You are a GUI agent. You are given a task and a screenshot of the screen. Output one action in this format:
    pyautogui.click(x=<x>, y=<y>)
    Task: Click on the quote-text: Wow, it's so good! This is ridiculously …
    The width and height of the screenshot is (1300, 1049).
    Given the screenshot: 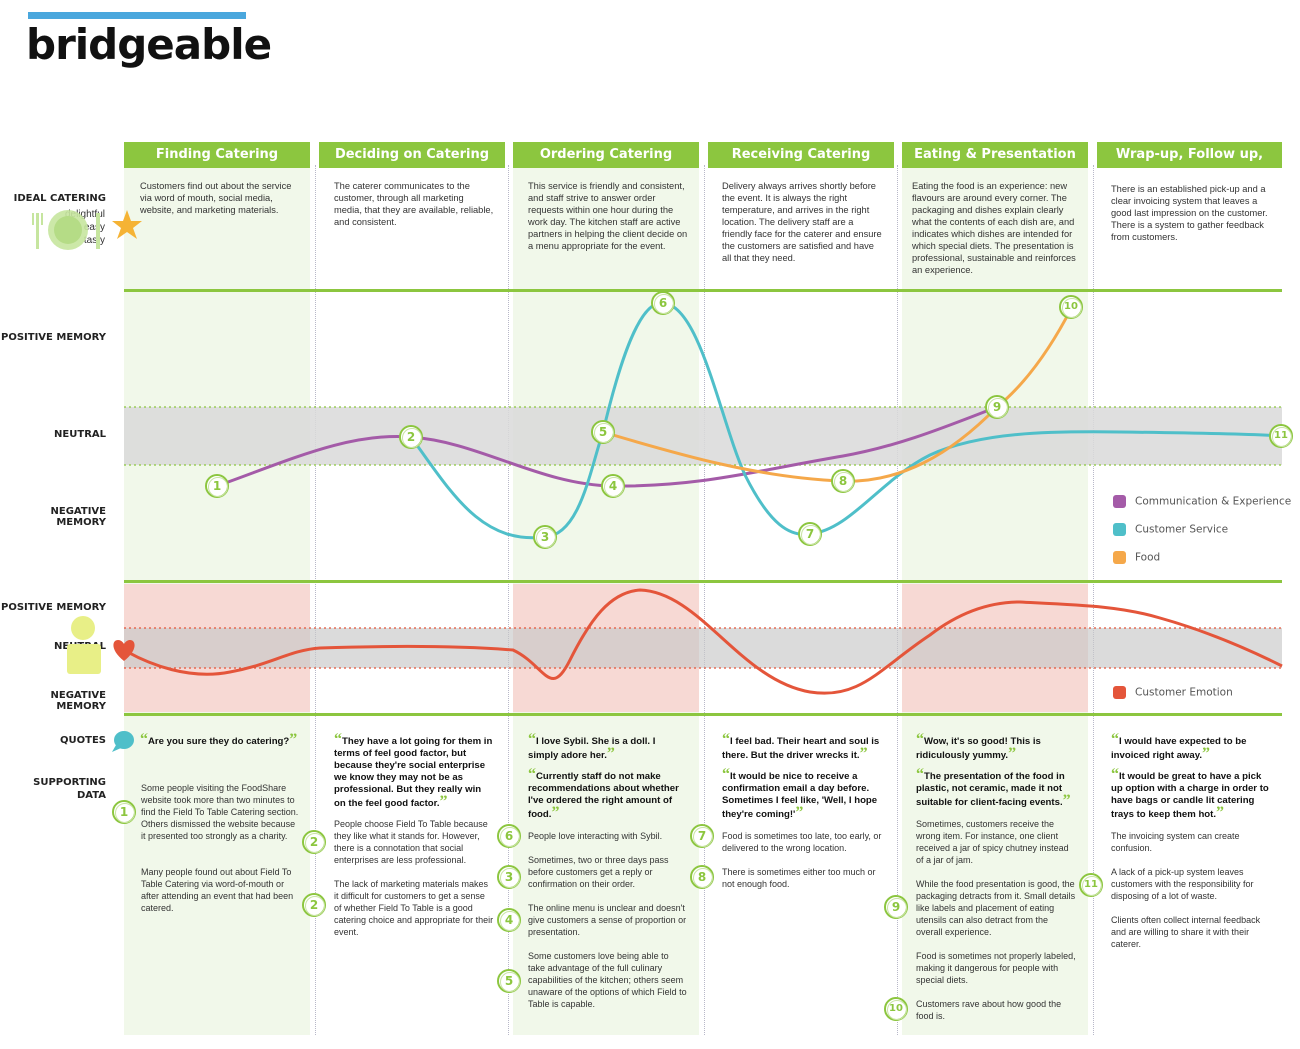 What is the action you would take?
    pyautogui.click(x=978, y=748)
    